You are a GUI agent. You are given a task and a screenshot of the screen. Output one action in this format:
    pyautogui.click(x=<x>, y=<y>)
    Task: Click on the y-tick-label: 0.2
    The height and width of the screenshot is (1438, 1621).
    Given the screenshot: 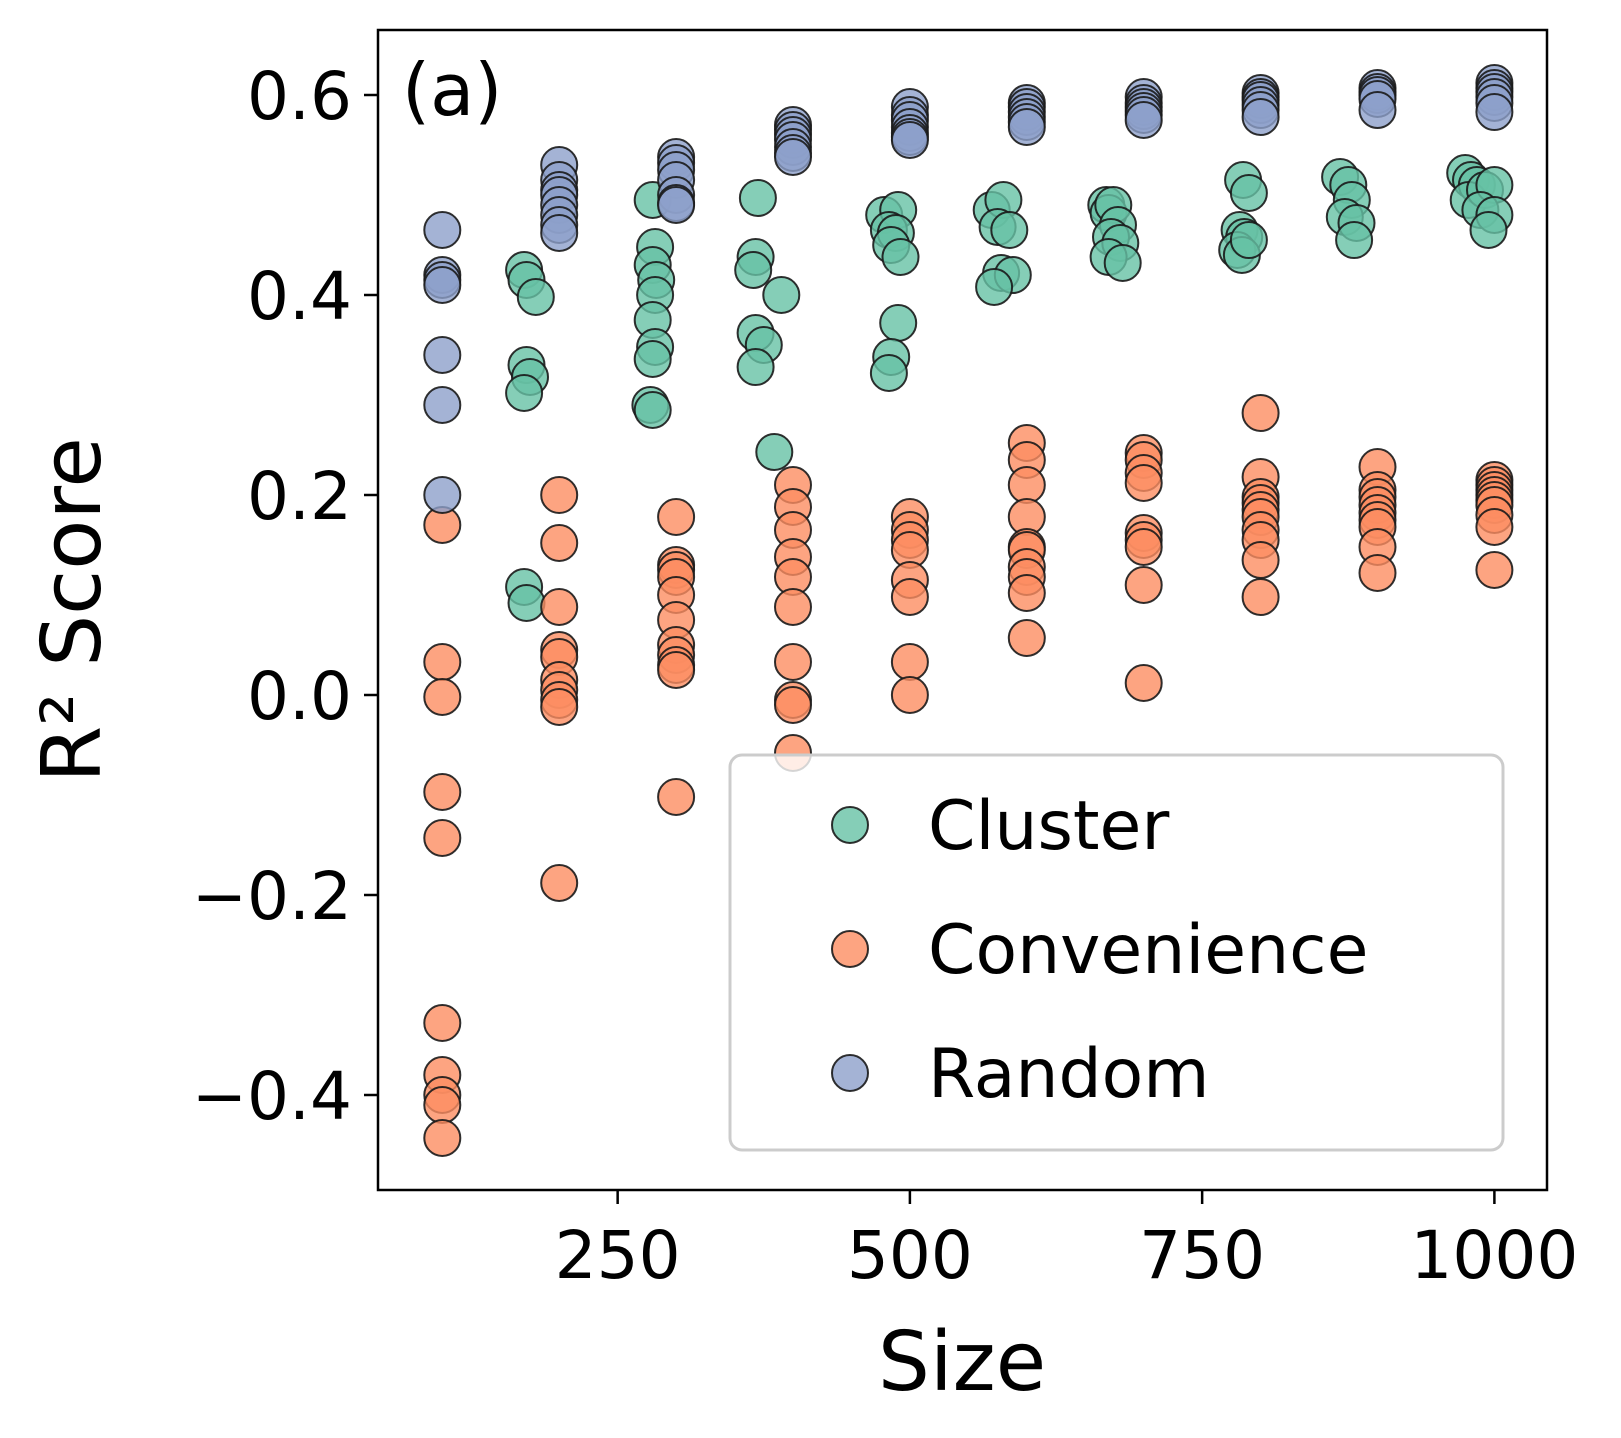 What is the action you would take?
    pyautogui.click(x=299, y=496)
    